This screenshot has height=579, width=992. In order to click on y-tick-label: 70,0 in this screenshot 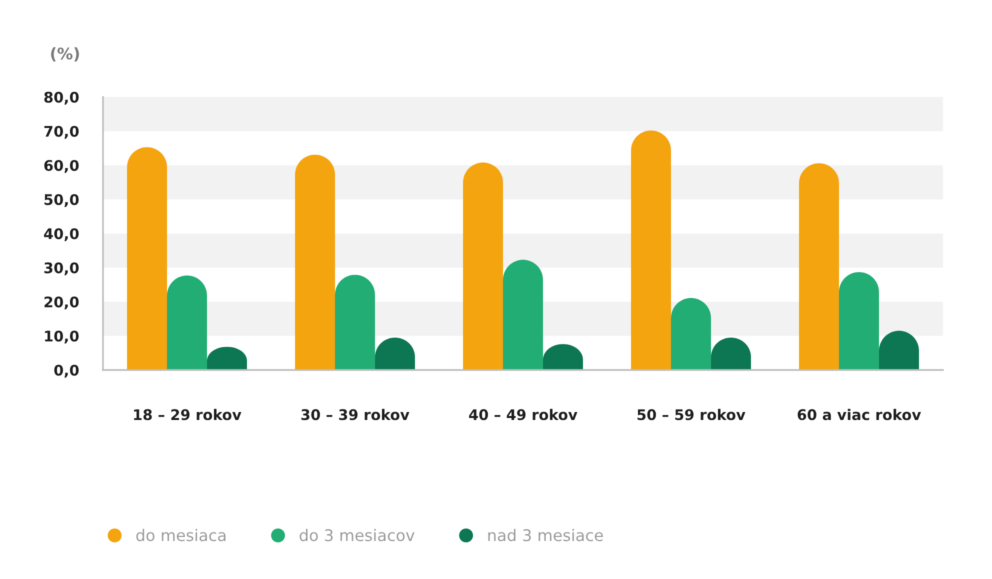, I will do `click(61, 132)`.